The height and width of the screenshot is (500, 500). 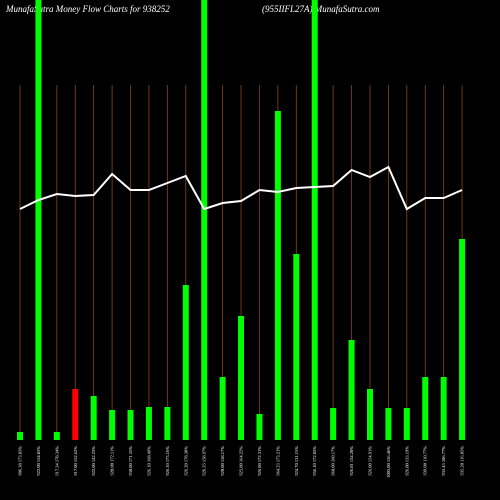 What do you see at coordinates (241, 188) in the screenshot?
I see `money-flow-line` at bounding box center [241, 188].